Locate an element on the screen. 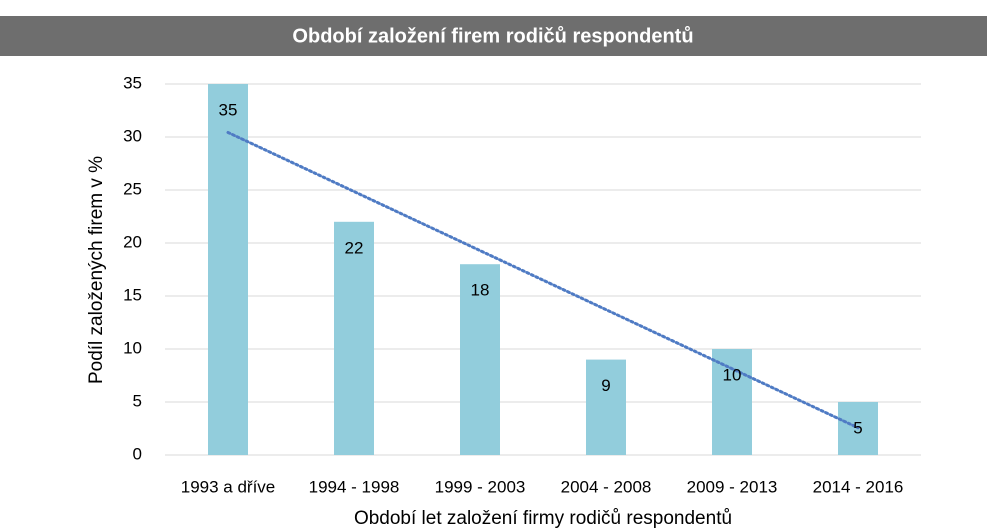 Image resolution: width=987 pixels, height=532 pixels. x-tick-label: 1994 - 1998 is located at coordinates (354, 486).